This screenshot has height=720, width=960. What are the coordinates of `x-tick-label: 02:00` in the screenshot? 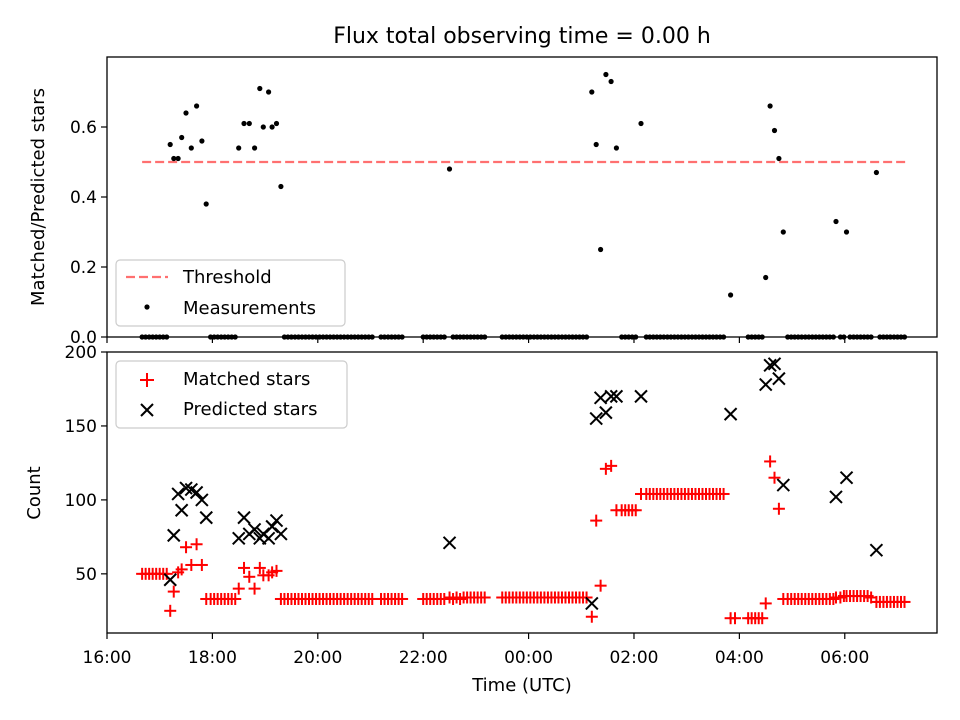 It's located at (633, 658).